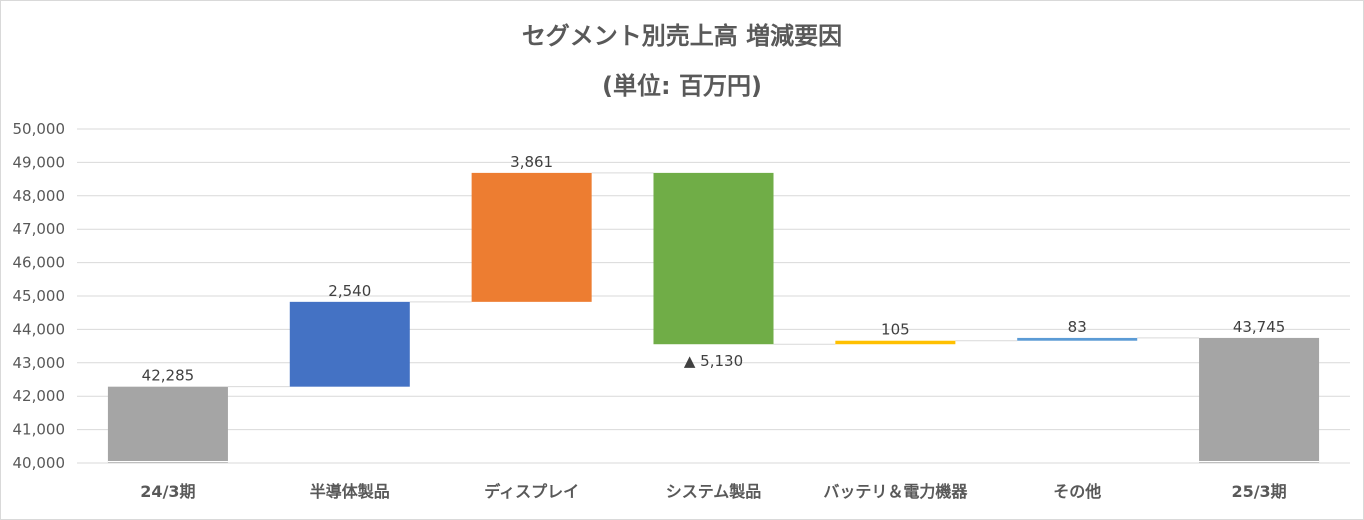 The width and height of the screenshot is (1364, 520). Describe the element at coordinates (714, 491) in the screenshot. I see `x-category-label: システム製品` at that location.